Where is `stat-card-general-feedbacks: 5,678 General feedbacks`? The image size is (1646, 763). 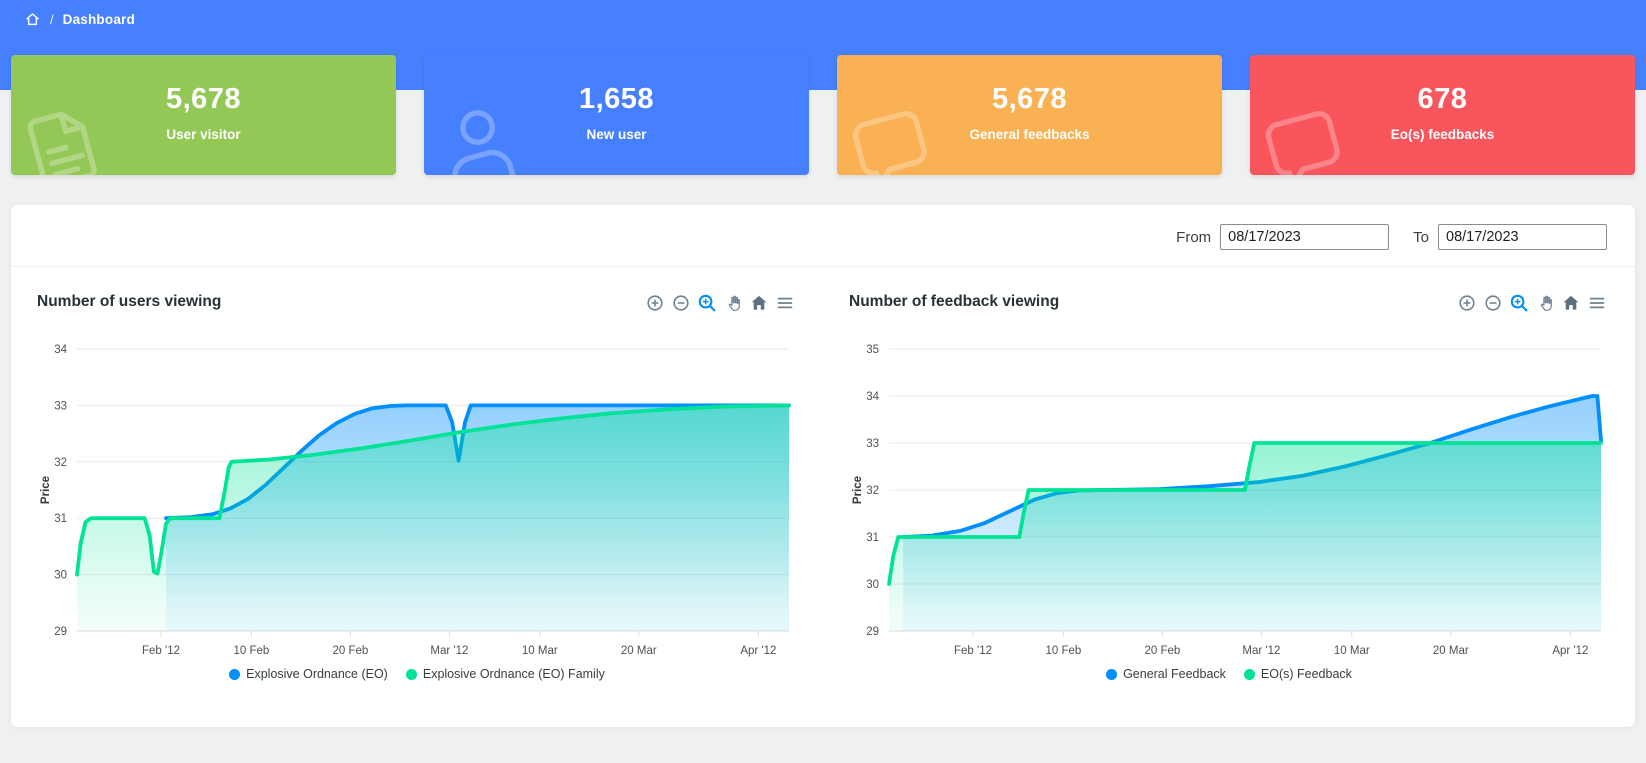
stat-card-general-feedbacks: 5,678 General feedbacks is located at coordinates (1029, 115).